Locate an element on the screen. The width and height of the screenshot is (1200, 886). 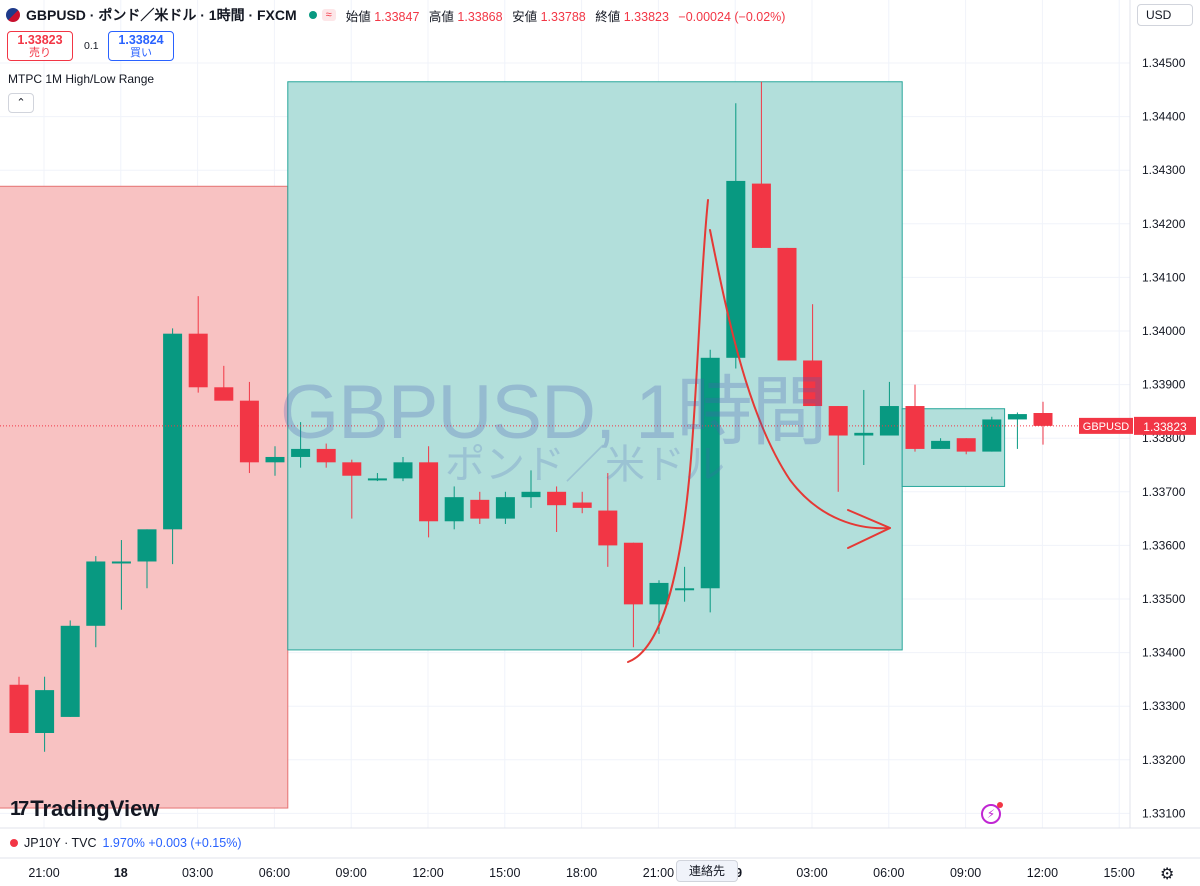
sell-price: 1.33823 is located at coordinates (40, 40).